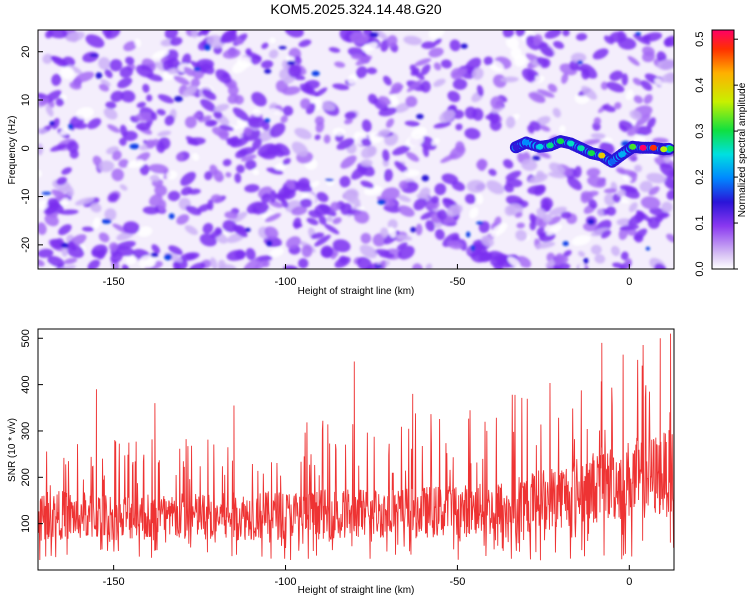  What do you see at coordinates (700, 85) in the screenshot?
I see `colorbar-tick-label: 0.4` at bounding box center [700, 85].